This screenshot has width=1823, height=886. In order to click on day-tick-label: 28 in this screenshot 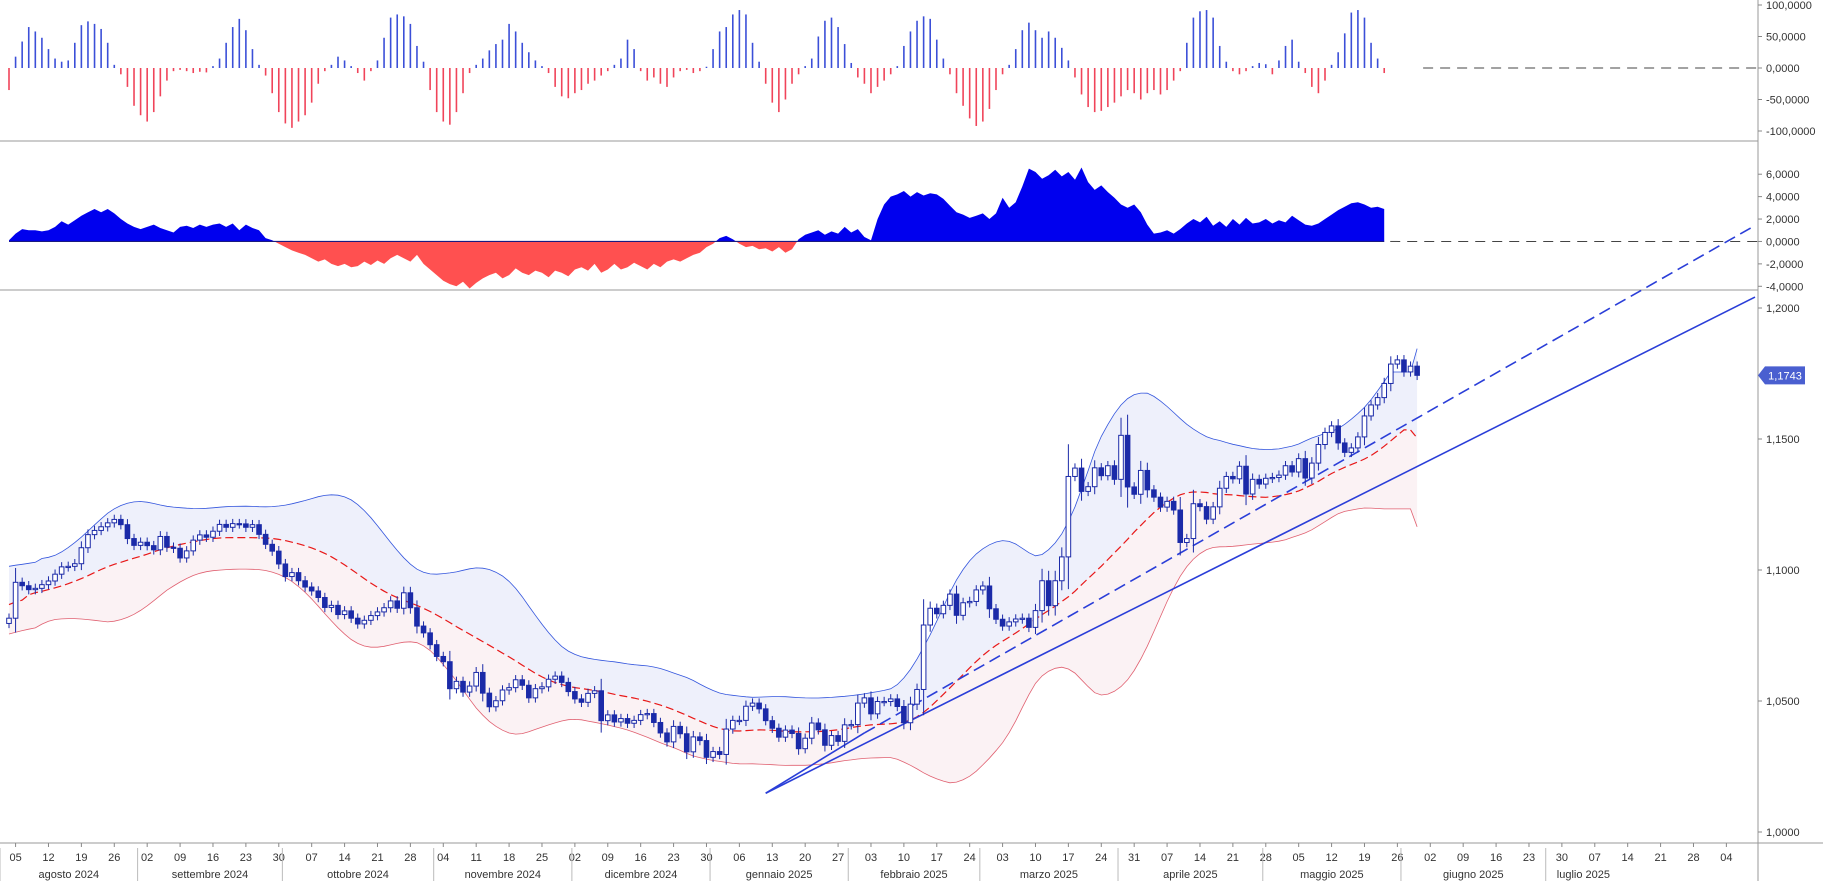, I will do `click(1266, 858)`.